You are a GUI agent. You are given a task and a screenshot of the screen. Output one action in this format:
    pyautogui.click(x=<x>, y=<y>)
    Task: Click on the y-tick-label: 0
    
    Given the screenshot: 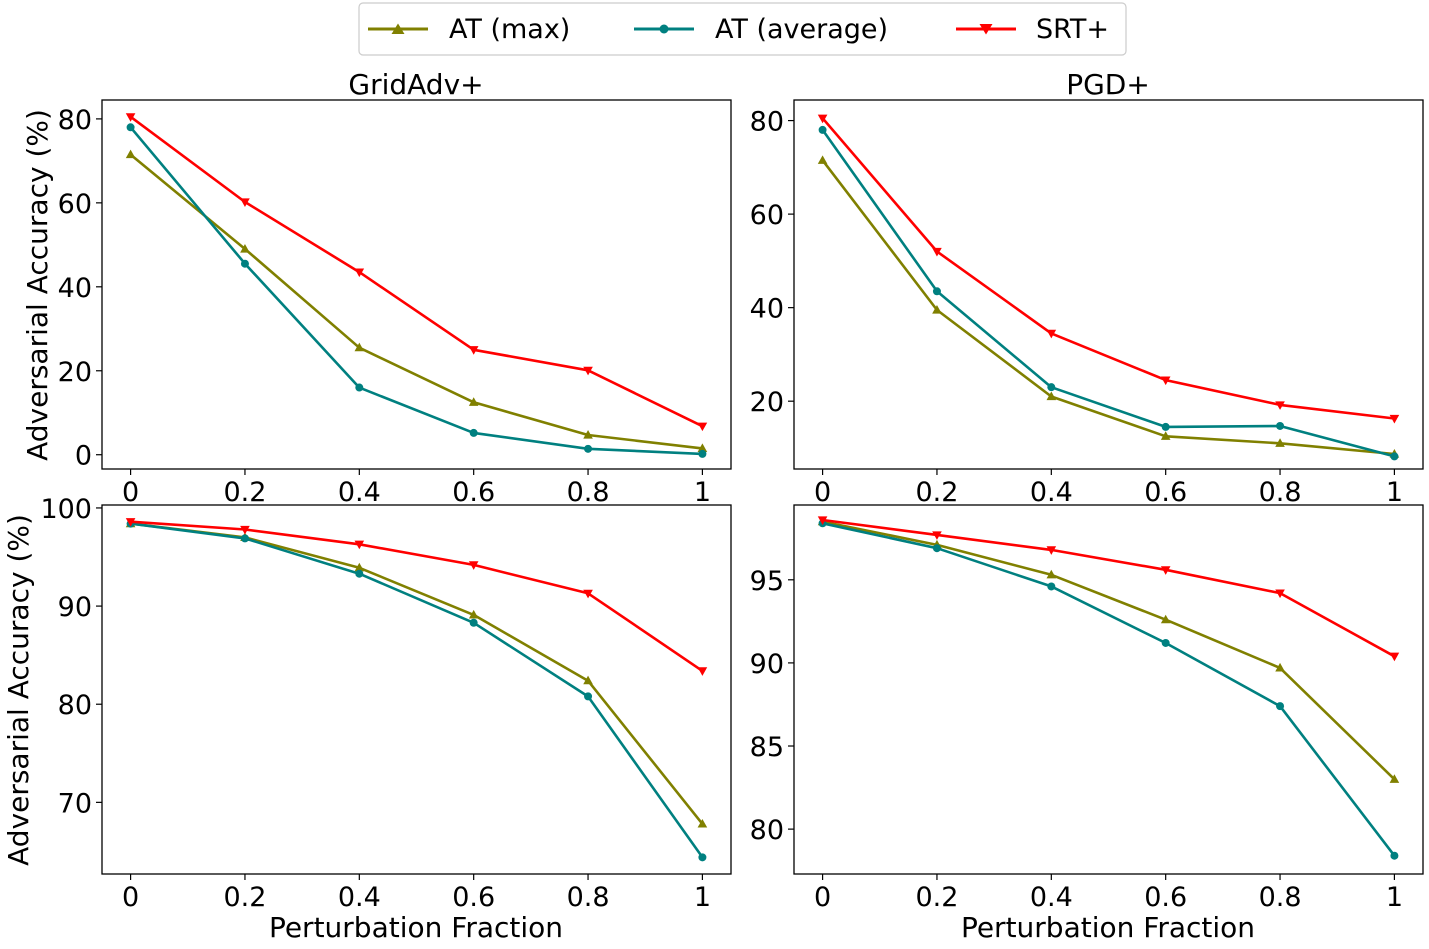 What is the action you would take?
    pyautogui.click(x=83, y=456)
    